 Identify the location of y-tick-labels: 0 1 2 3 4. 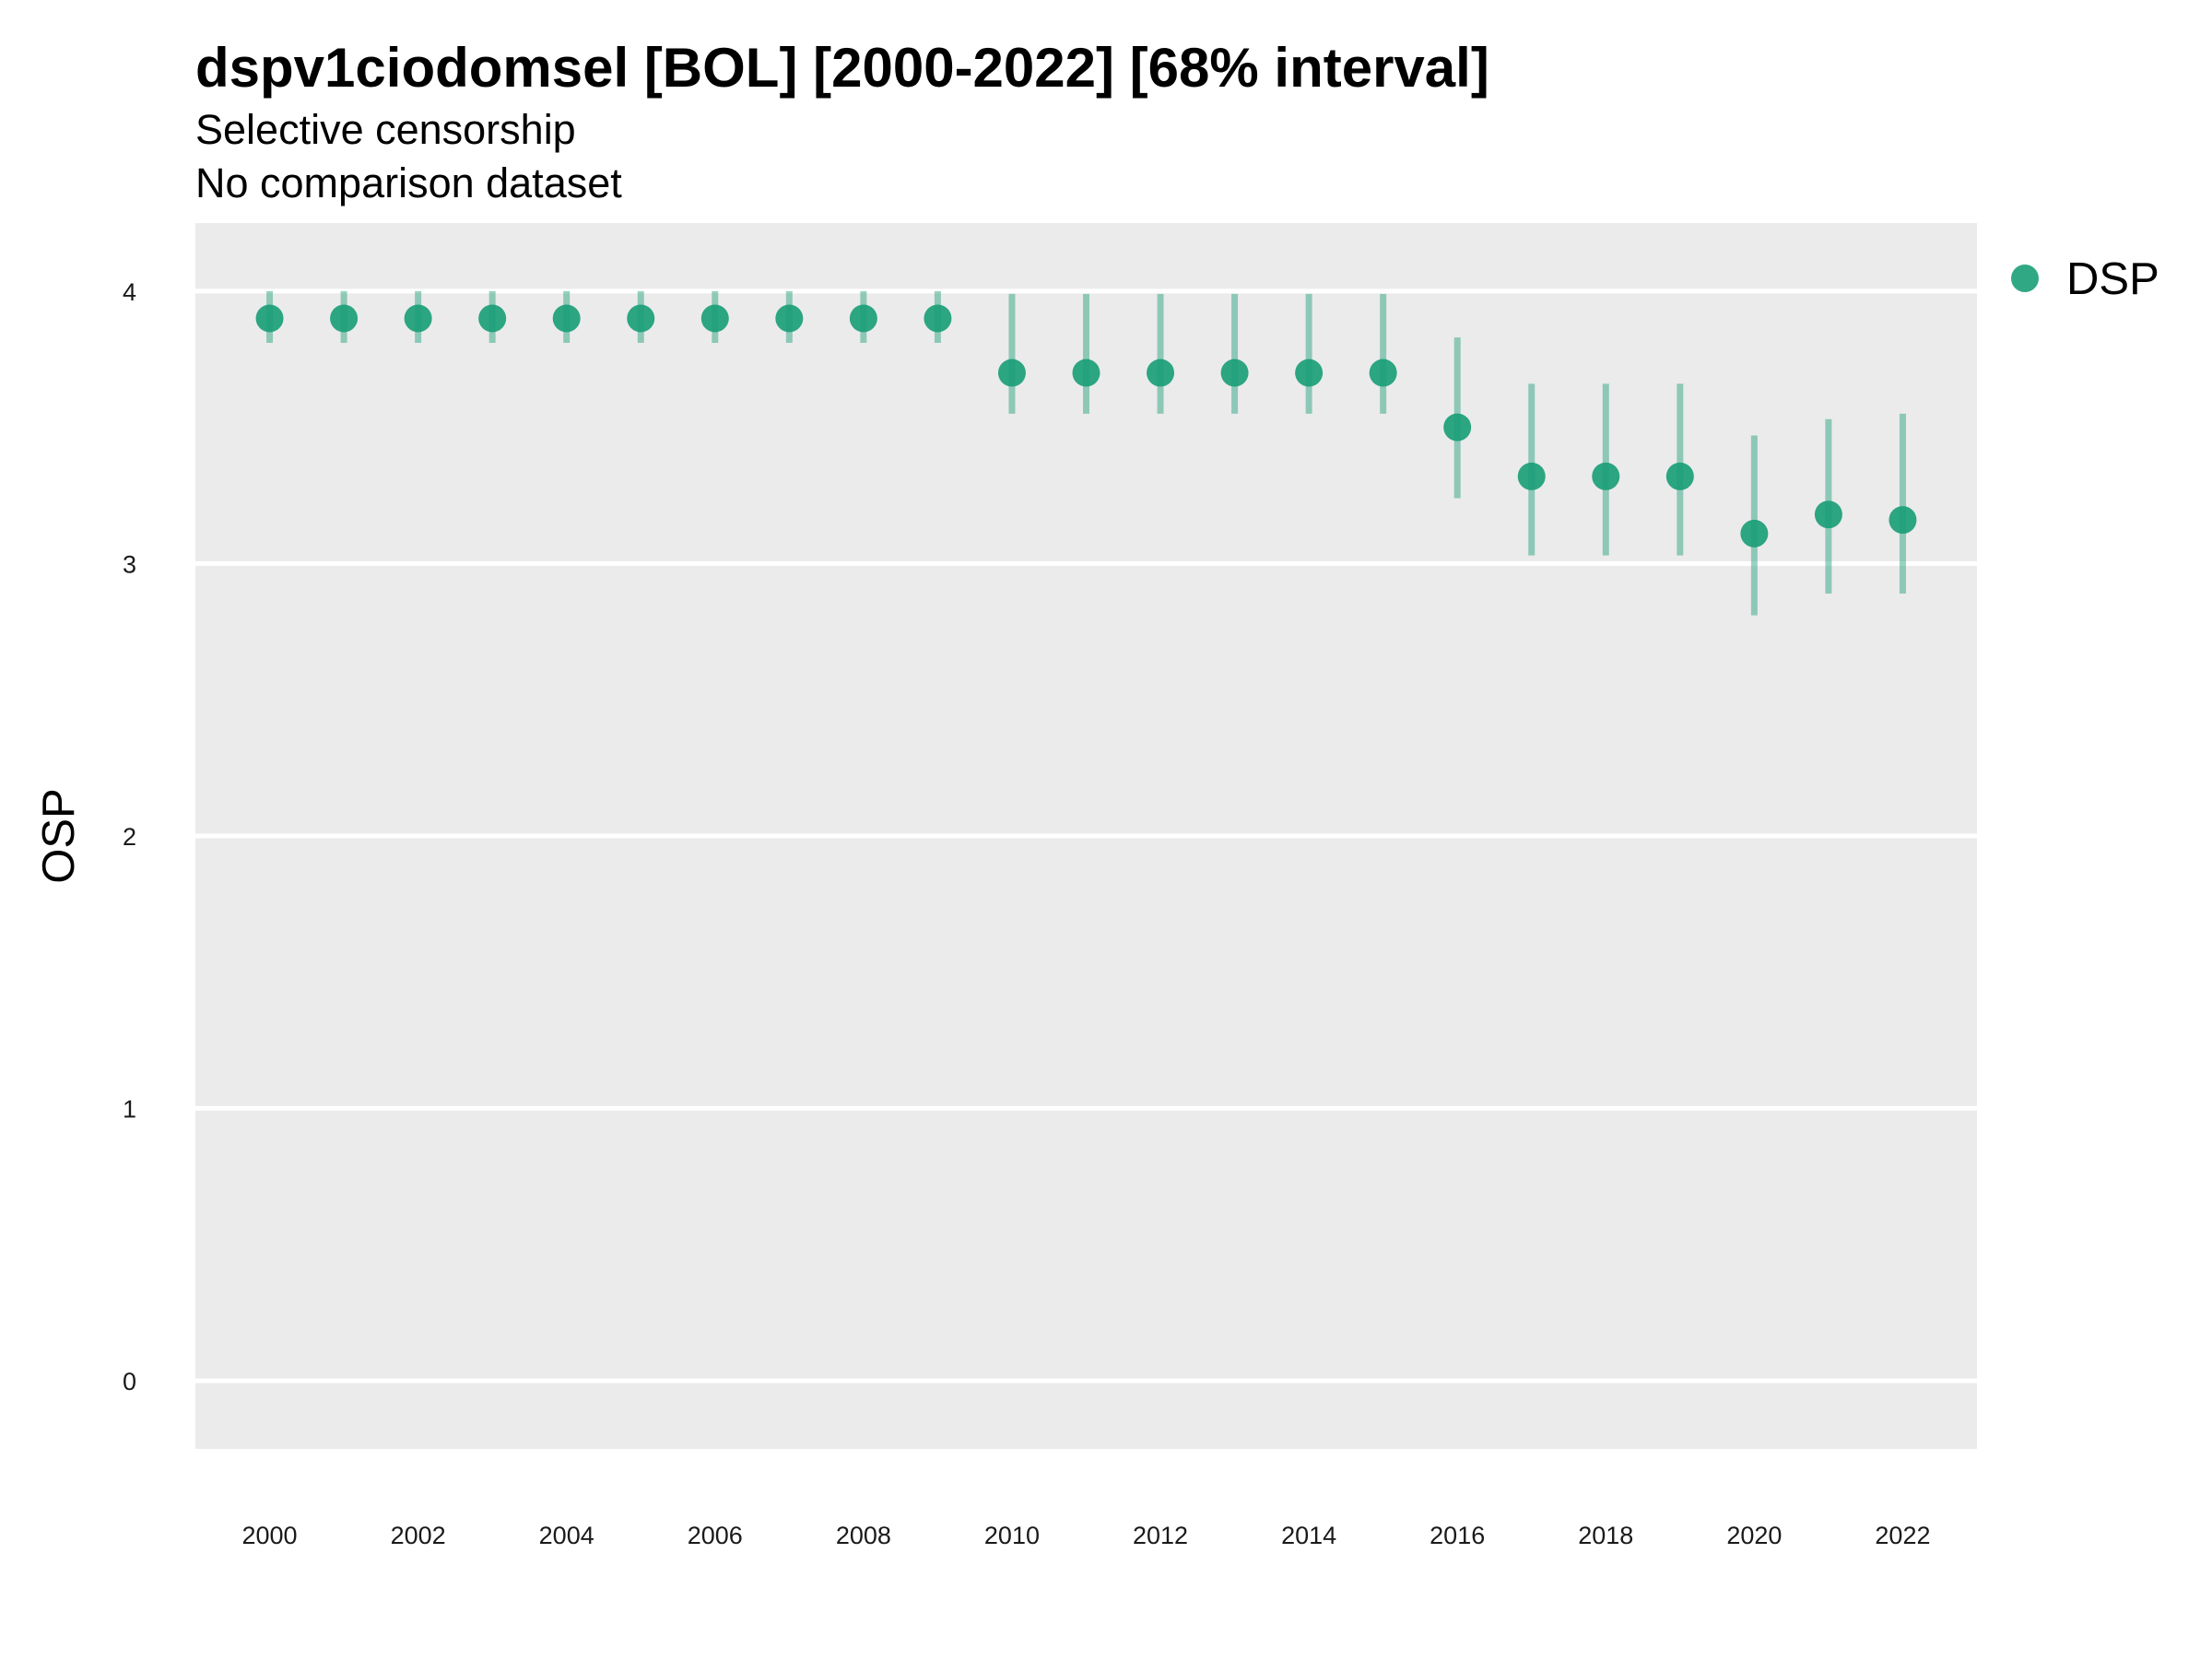
(129, 836).